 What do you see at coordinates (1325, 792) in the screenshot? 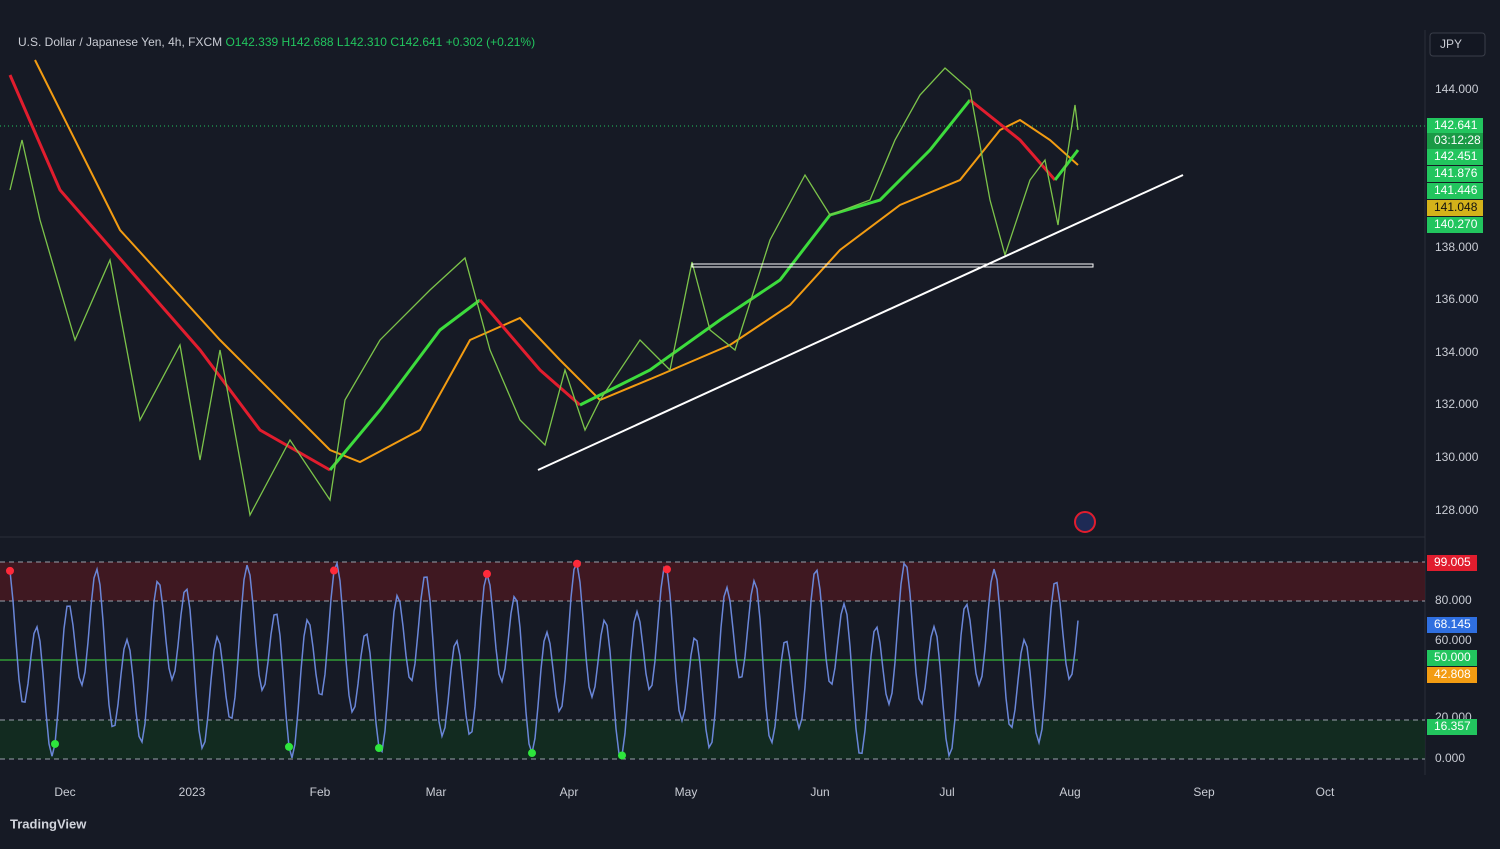
I see `time-label: Oct` at bounding box center [1325, 792].